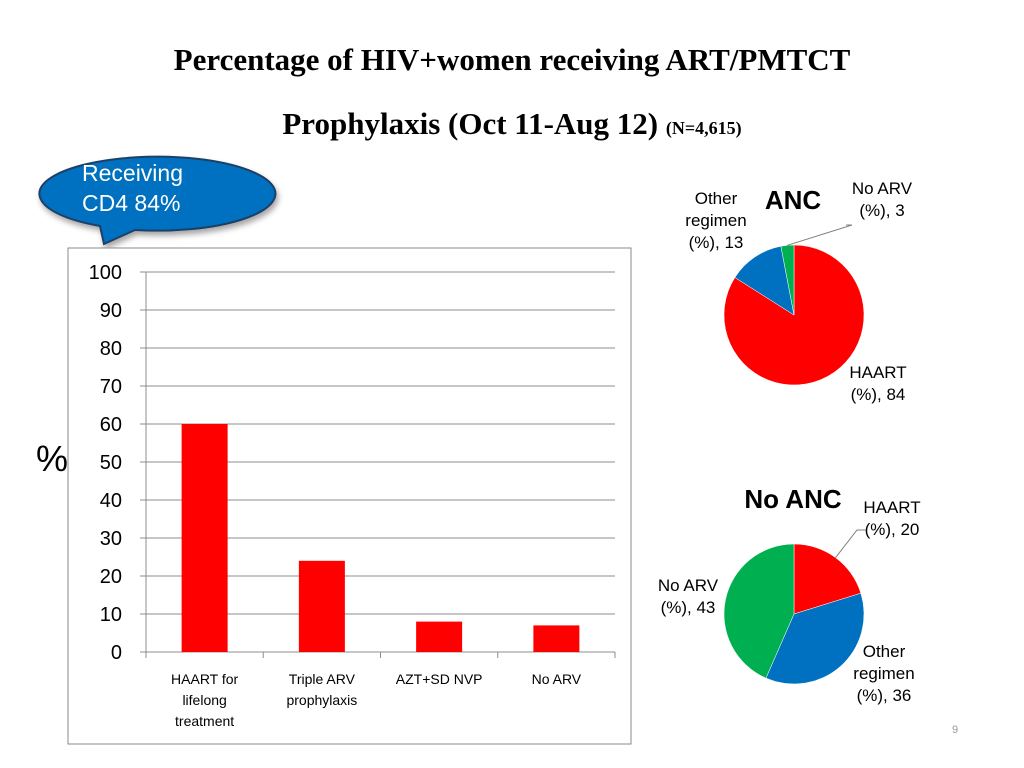  I want to click on y-axis-label: %, so click(52, 458).